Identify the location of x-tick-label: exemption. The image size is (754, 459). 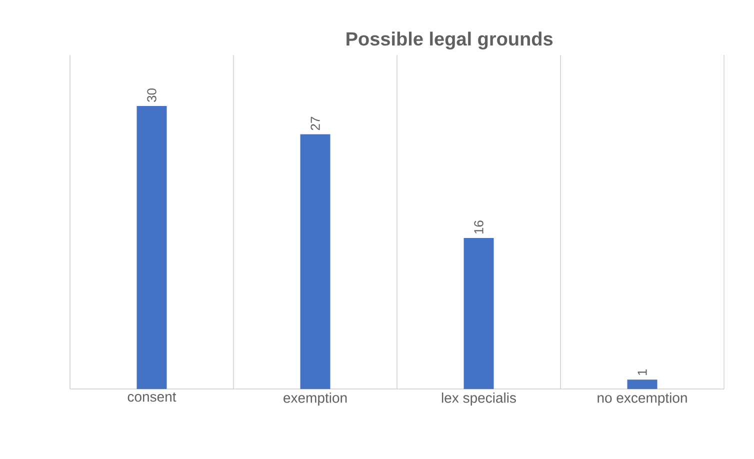
(315, 399).